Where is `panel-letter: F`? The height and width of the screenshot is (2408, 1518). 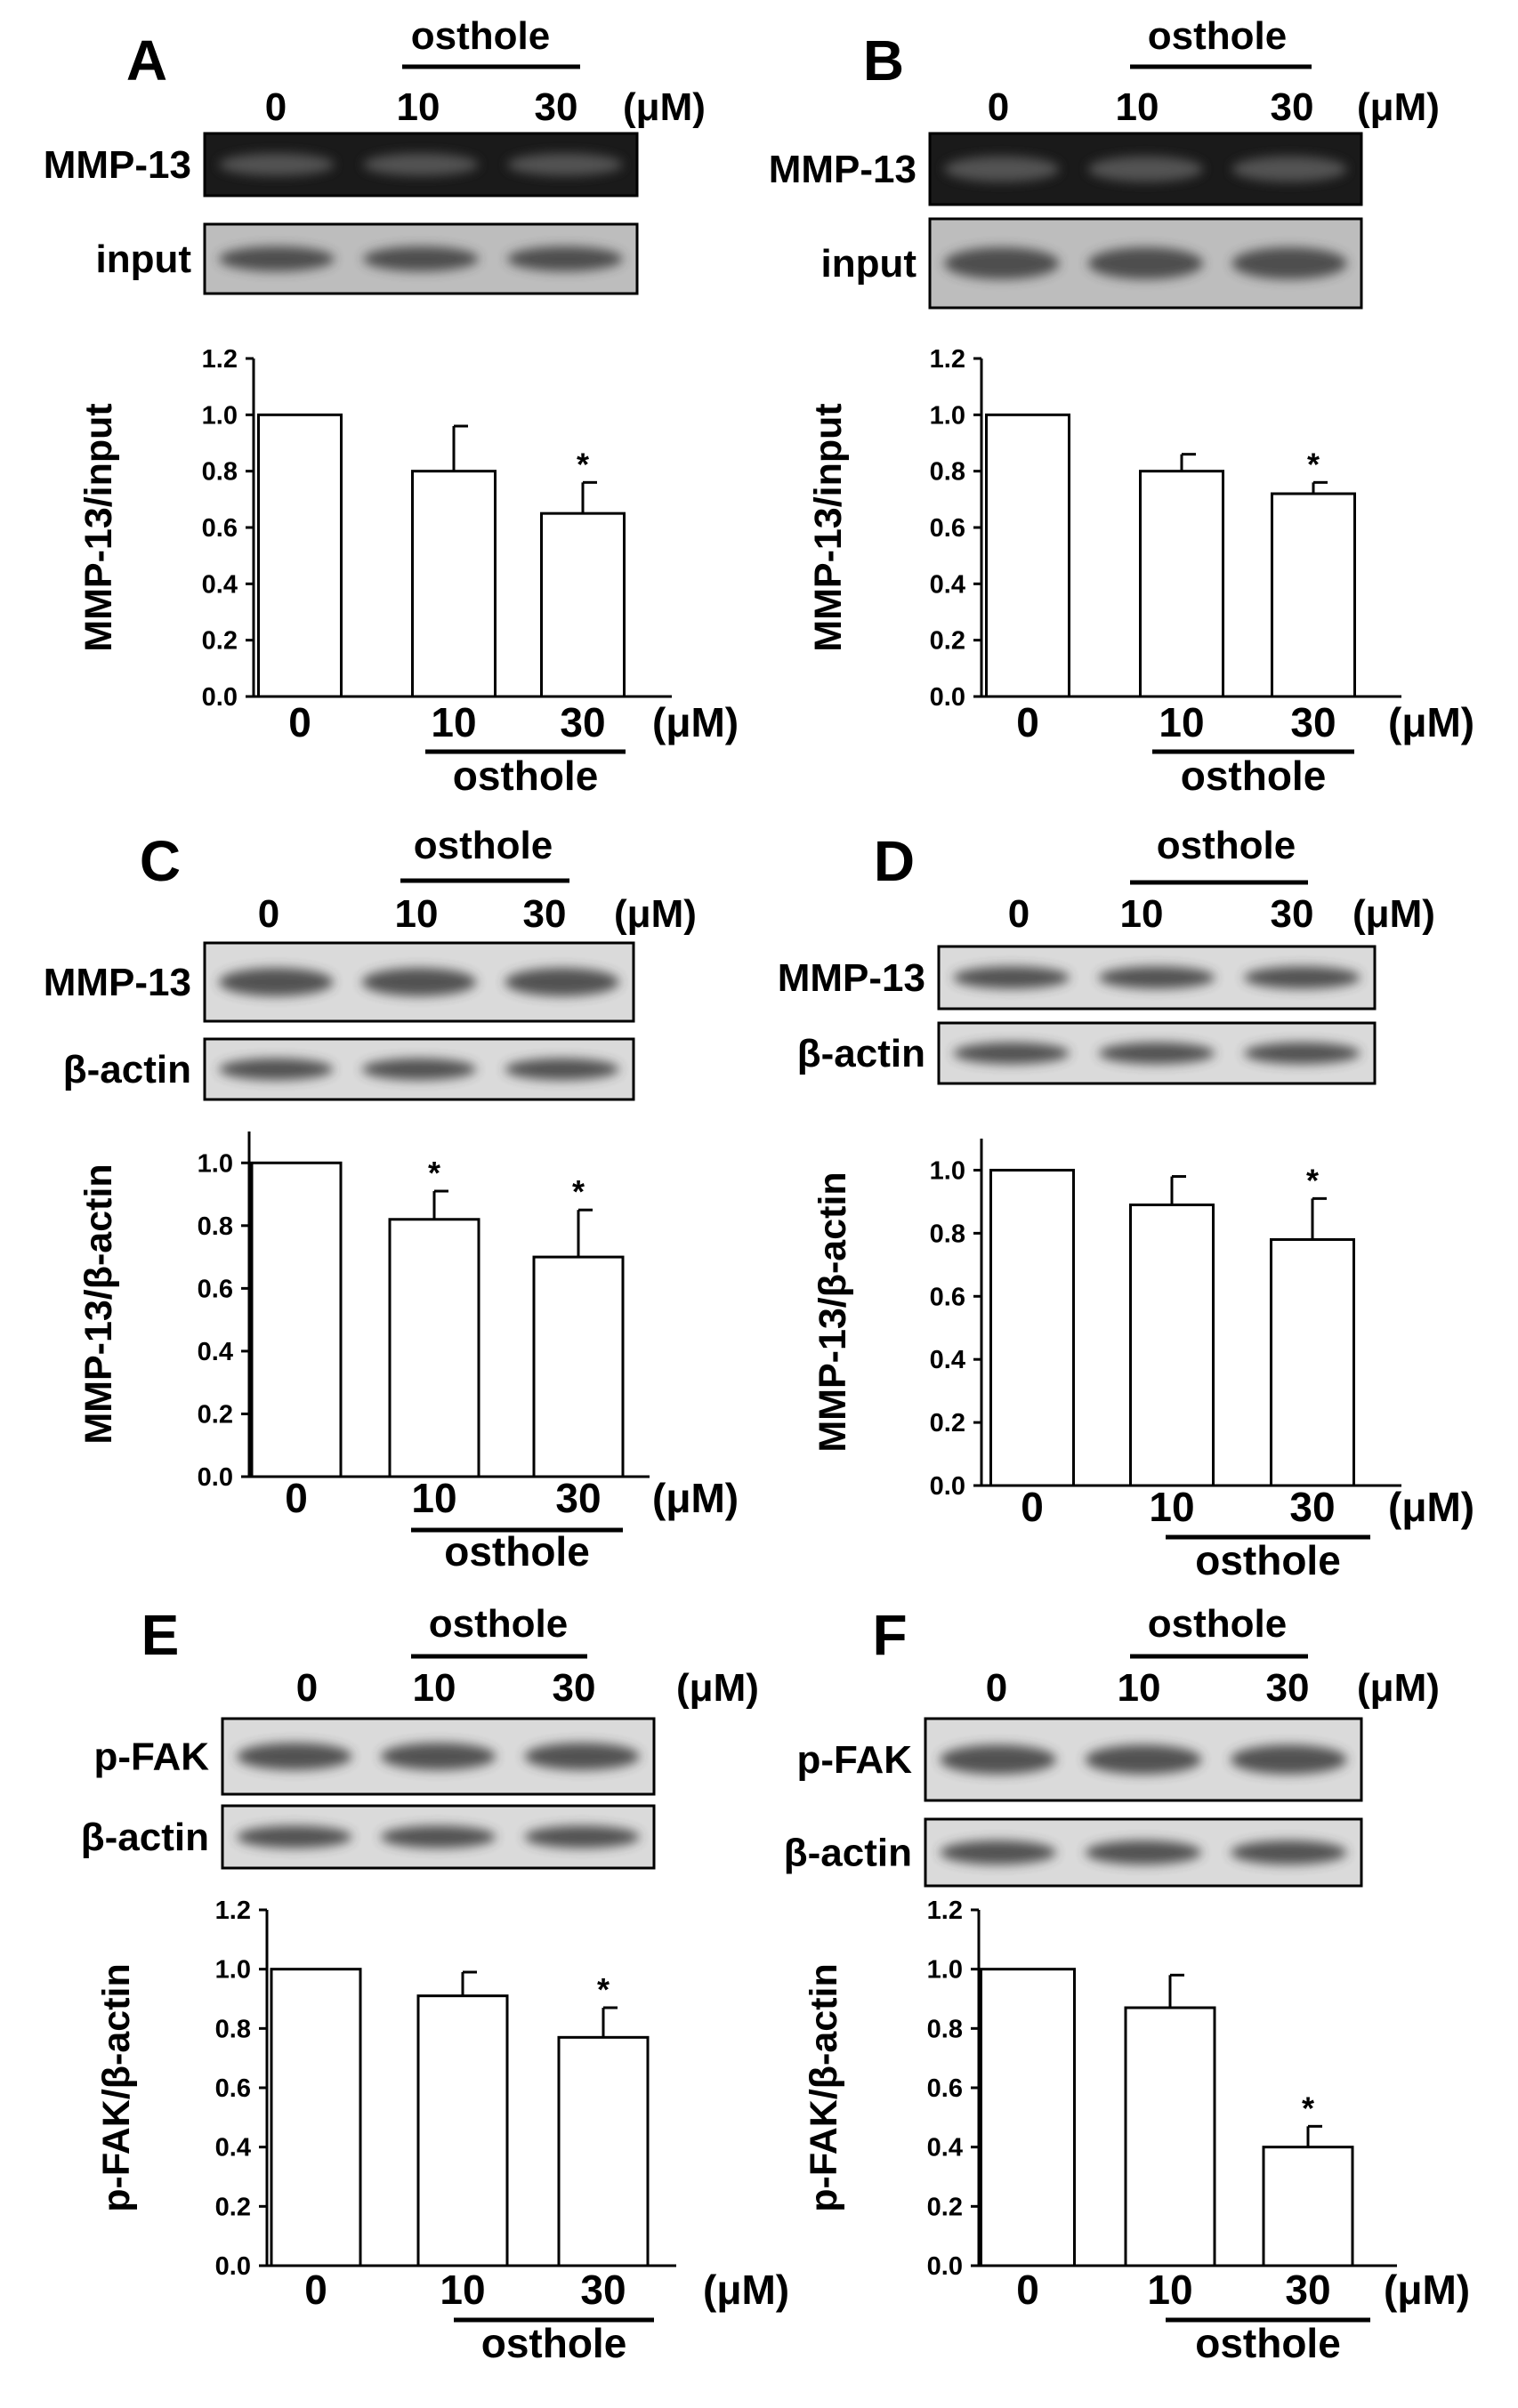
panel-letter: F is located at coordinates (889, 1635).